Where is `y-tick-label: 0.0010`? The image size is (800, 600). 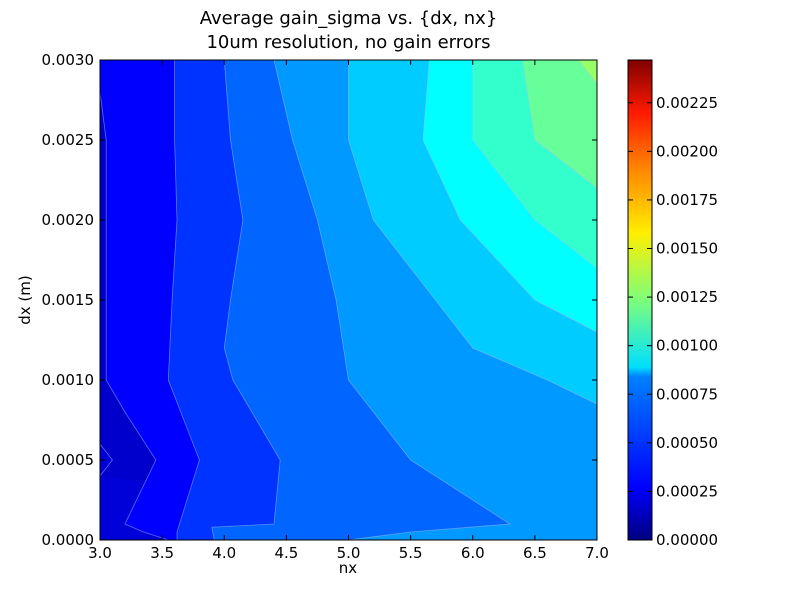
y-tick-label: 0.0010 is located at coordinates (68, 380).